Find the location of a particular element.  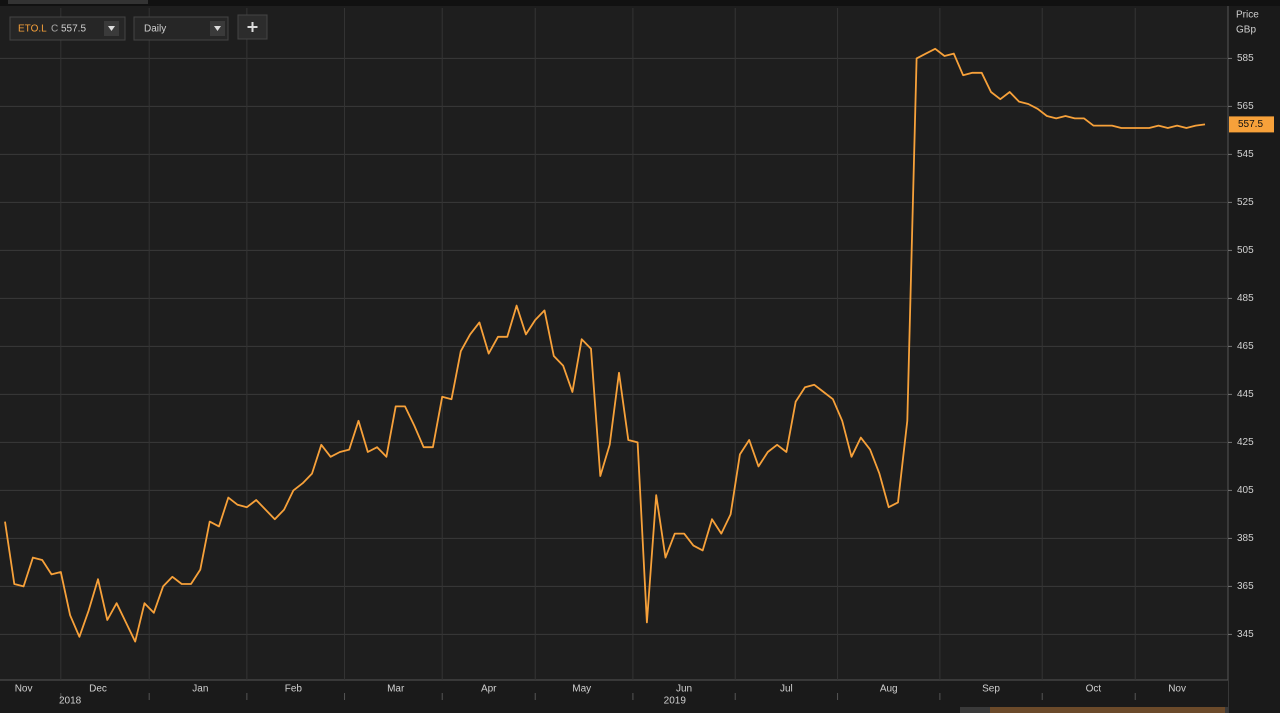

y-tick-label: 445 is located at coordinates (1245, 394).